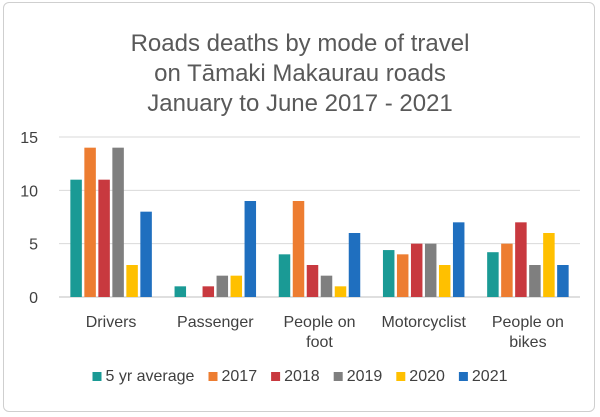 The width and height of the screenshot is (600, 417). I want to click on category-label: Passenger, so click(215, 322).